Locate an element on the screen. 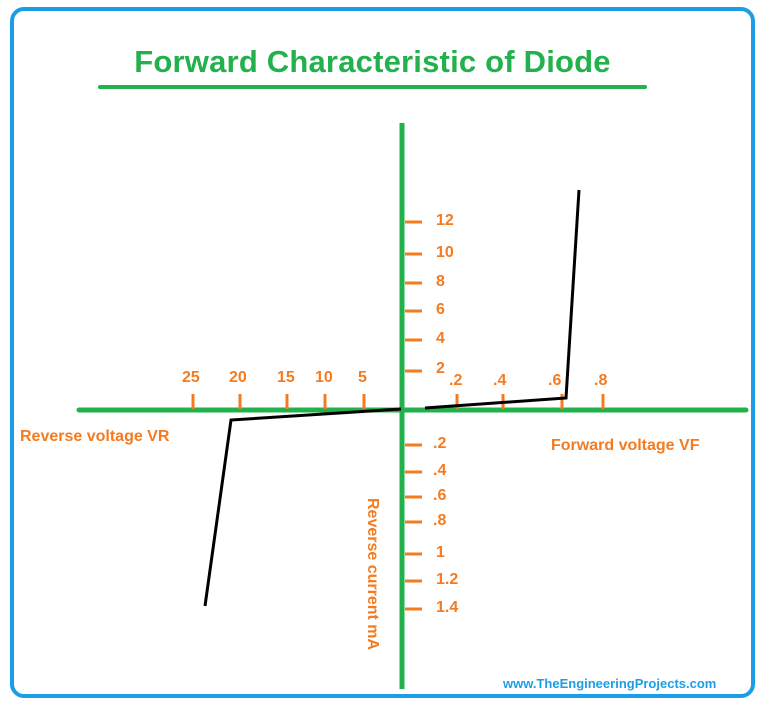  forward-current-ticks is located at coordinates (413, 296).